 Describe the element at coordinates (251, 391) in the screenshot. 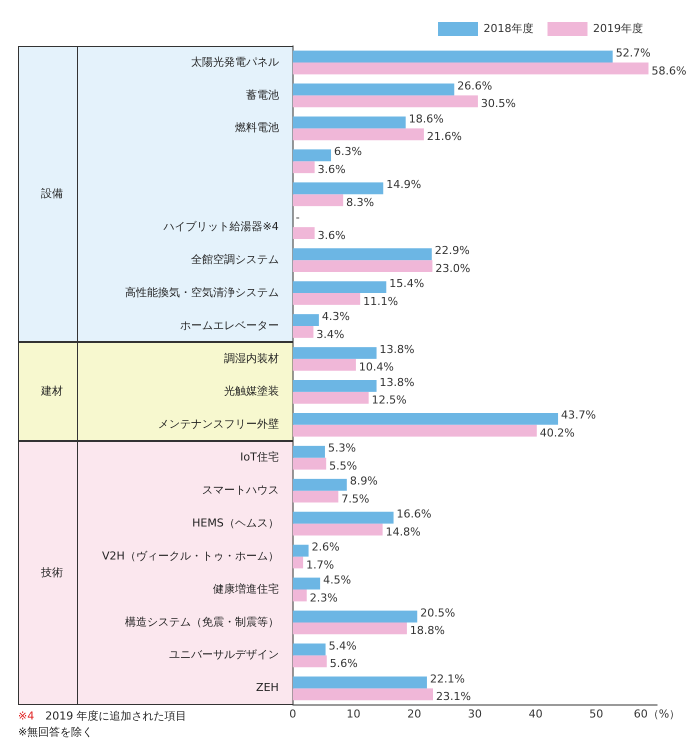

I see `y-tick-label: 光触媒塗装` at that location.